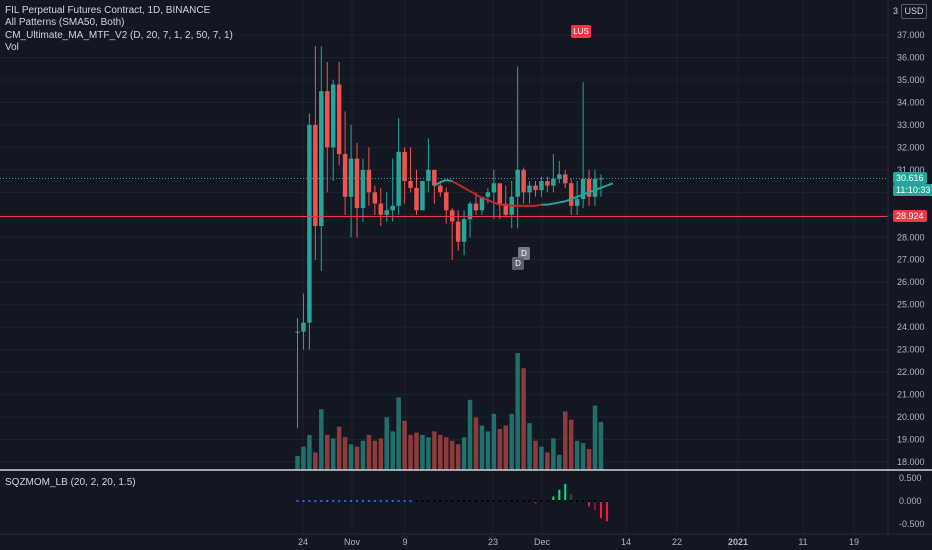 The height and width of the screenshot is (550, 932). I want to click on price-tick-label: 31.000, so click(911, 170).